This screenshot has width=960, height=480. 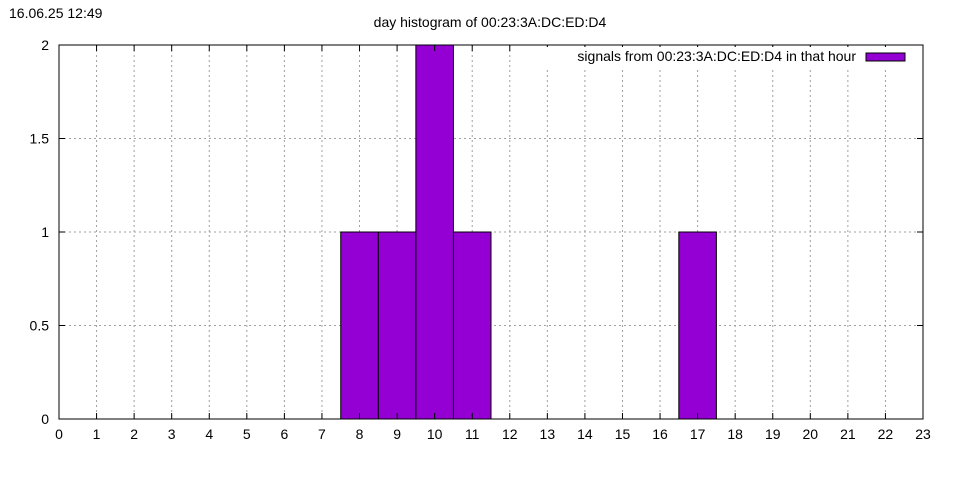 What do you see at coordinates (45, 232) in the screenshot?
I see `y-tick-label: 1` at bounding box center [45, 232].